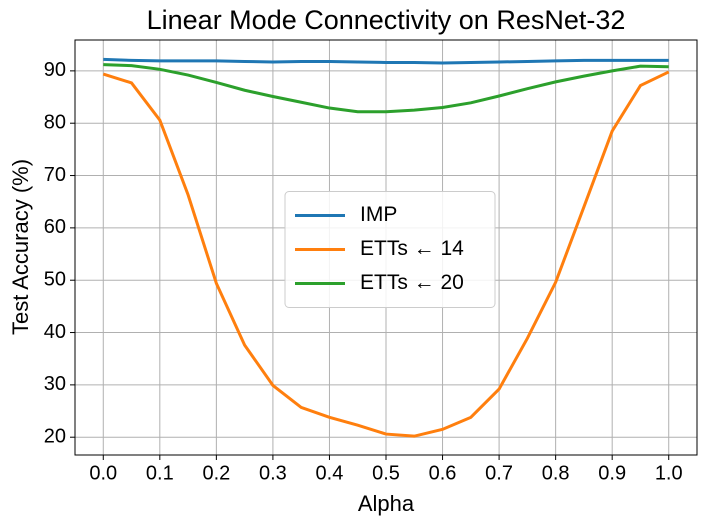 This screenshot has height=526, width=706. I want to click on x-tick-label: 0.2, so click(216, 473).